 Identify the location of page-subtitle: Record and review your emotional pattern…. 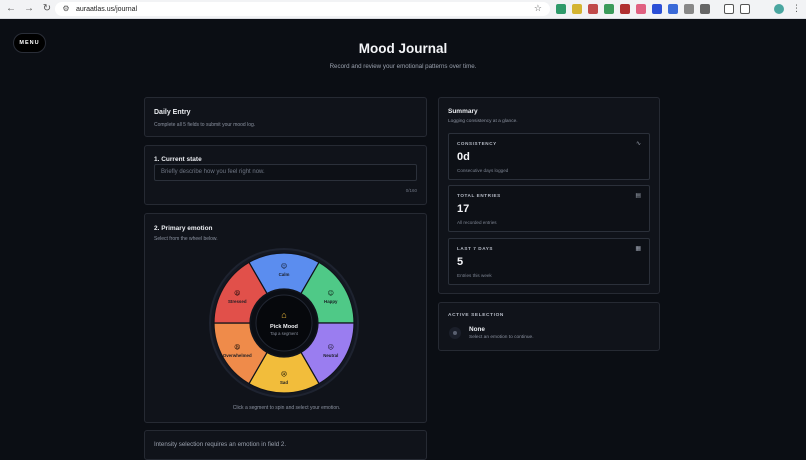
(403, 66).